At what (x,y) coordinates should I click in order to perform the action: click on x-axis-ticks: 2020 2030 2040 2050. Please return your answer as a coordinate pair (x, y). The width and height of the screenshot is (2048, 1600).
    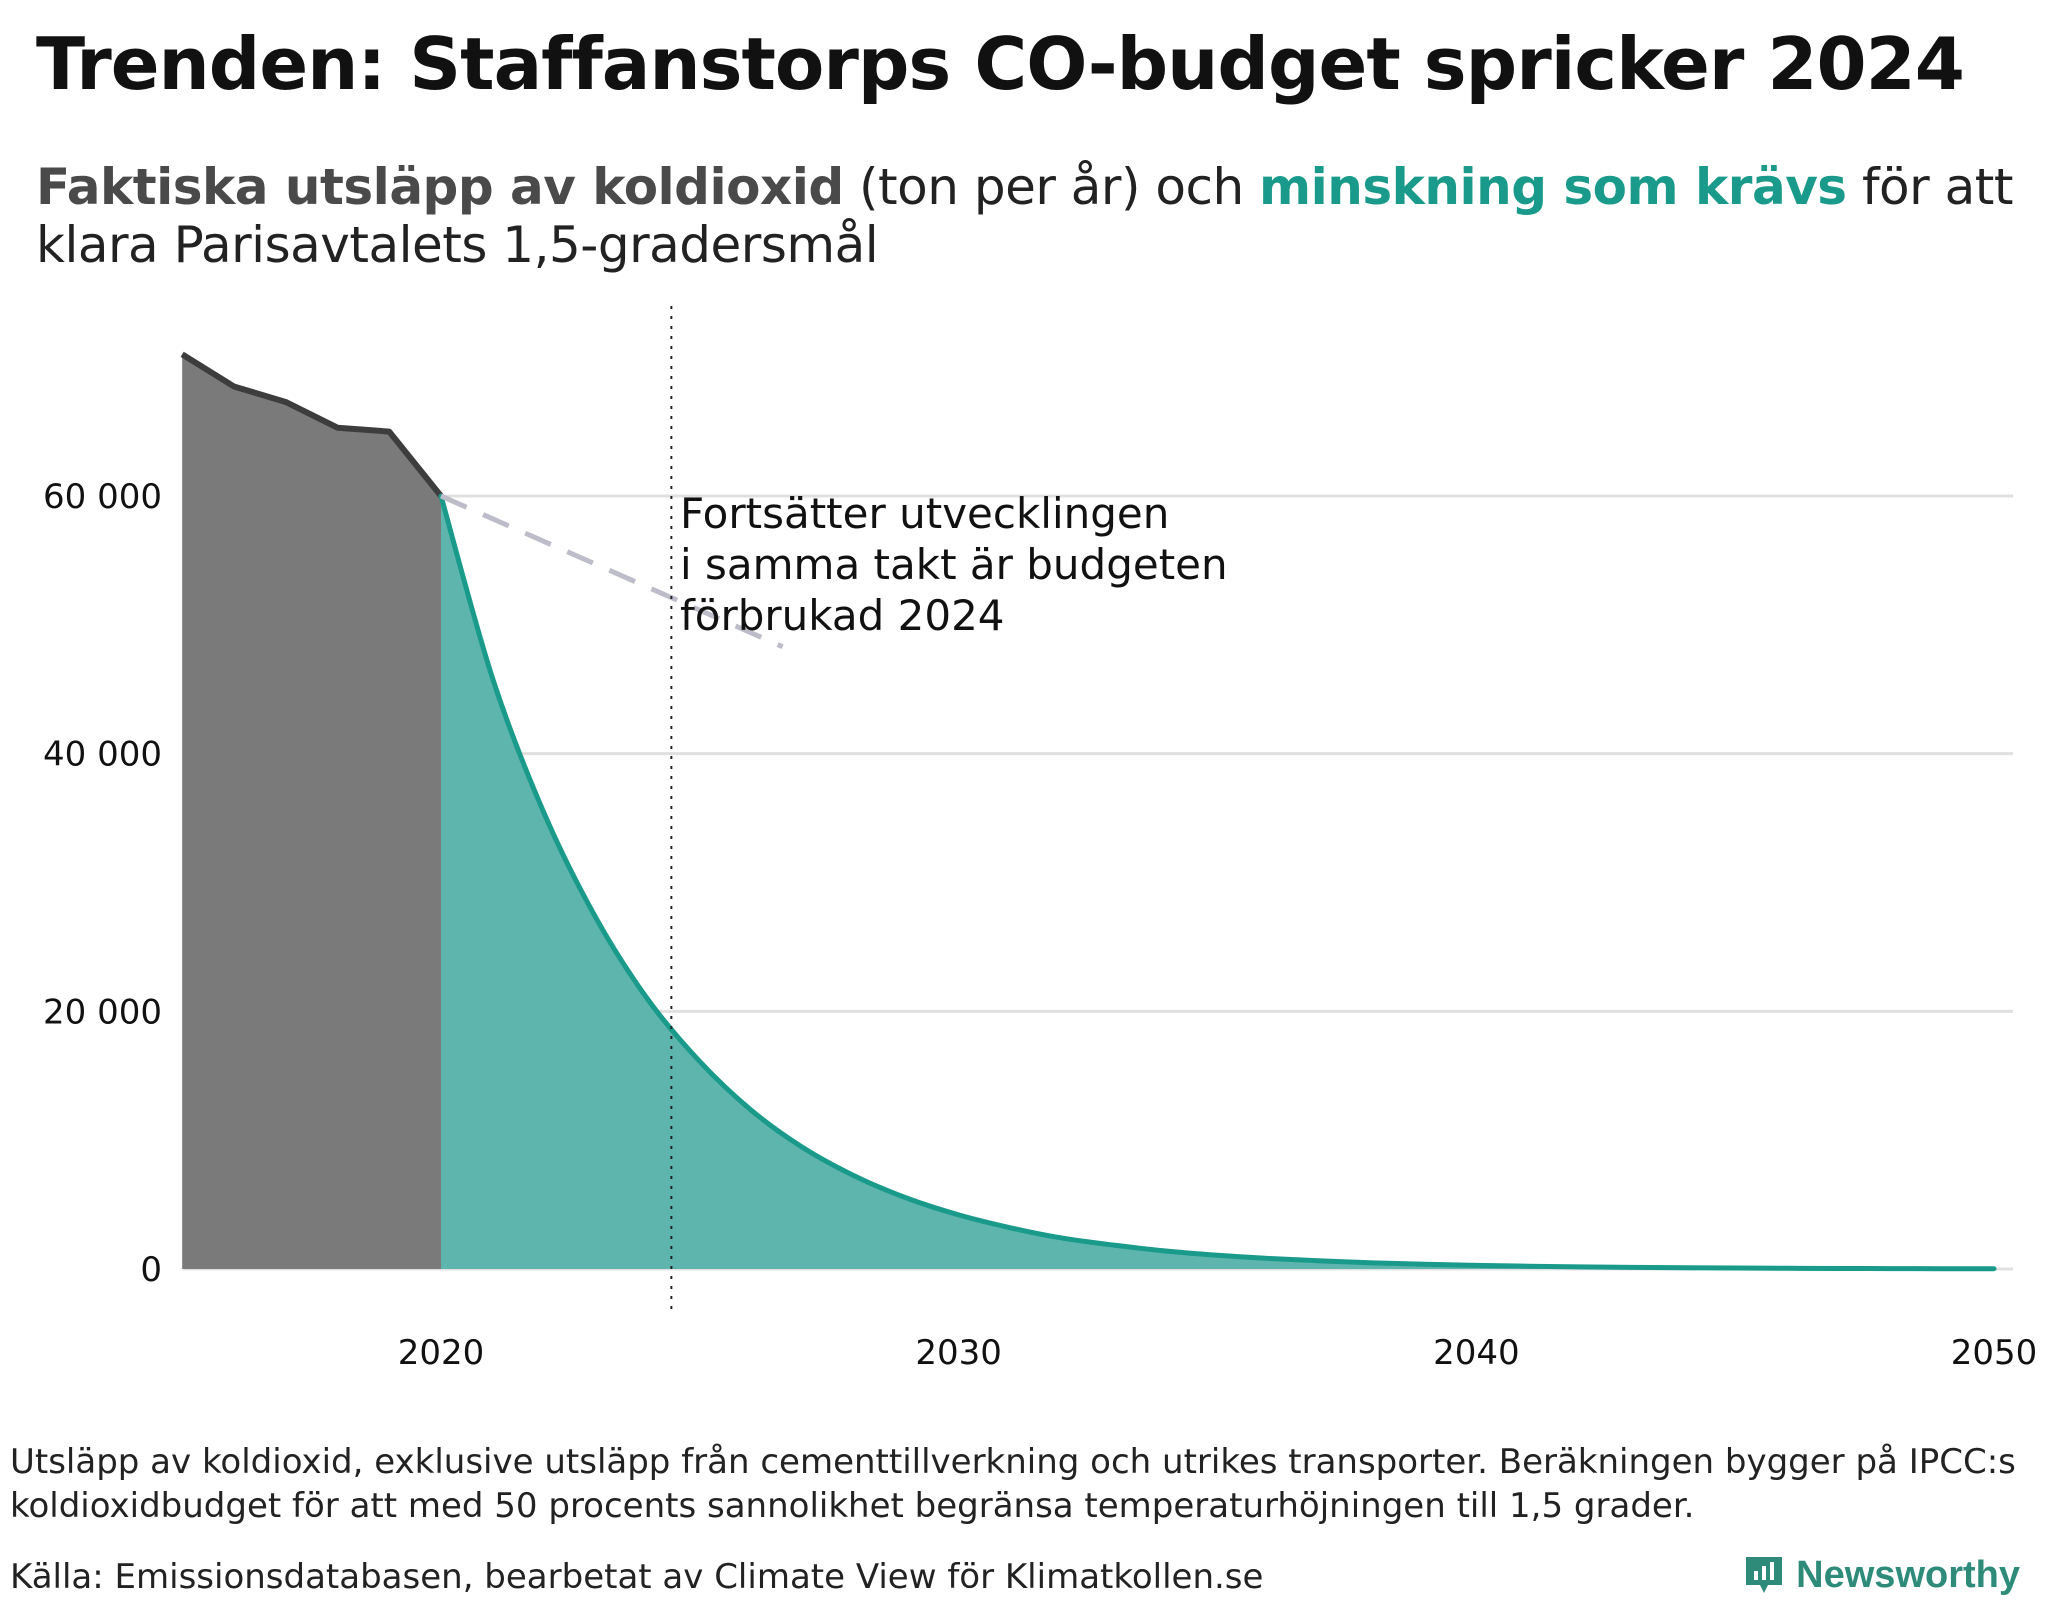
    Looking at the image, I should click on (1218, 1353).